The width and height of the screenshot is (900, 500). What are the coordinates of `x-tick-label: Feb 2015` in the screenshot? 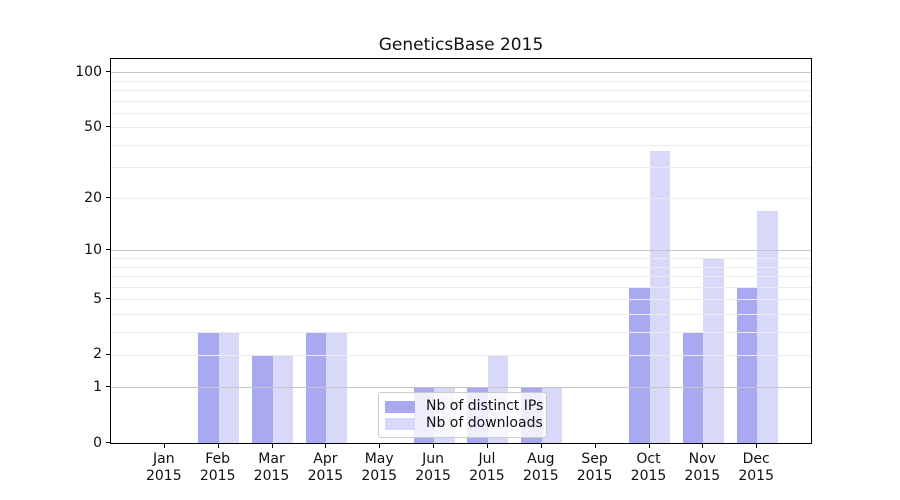 It's located at (218, 468).